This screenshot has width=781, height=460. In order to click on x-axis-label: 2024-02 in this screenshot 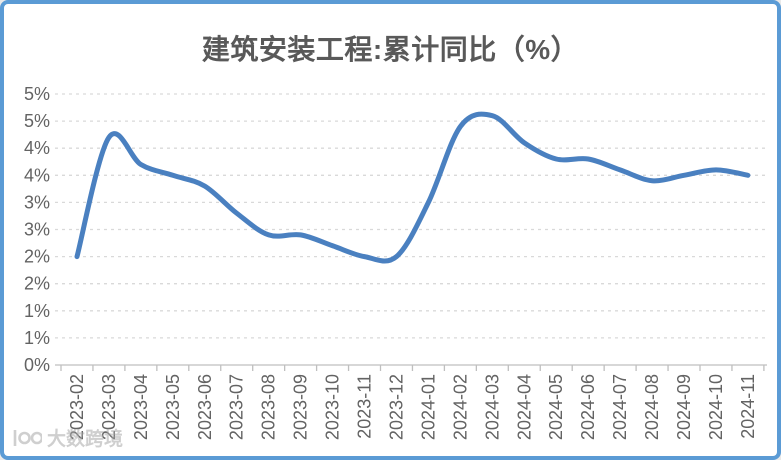, I will do `click(460, 407)`.